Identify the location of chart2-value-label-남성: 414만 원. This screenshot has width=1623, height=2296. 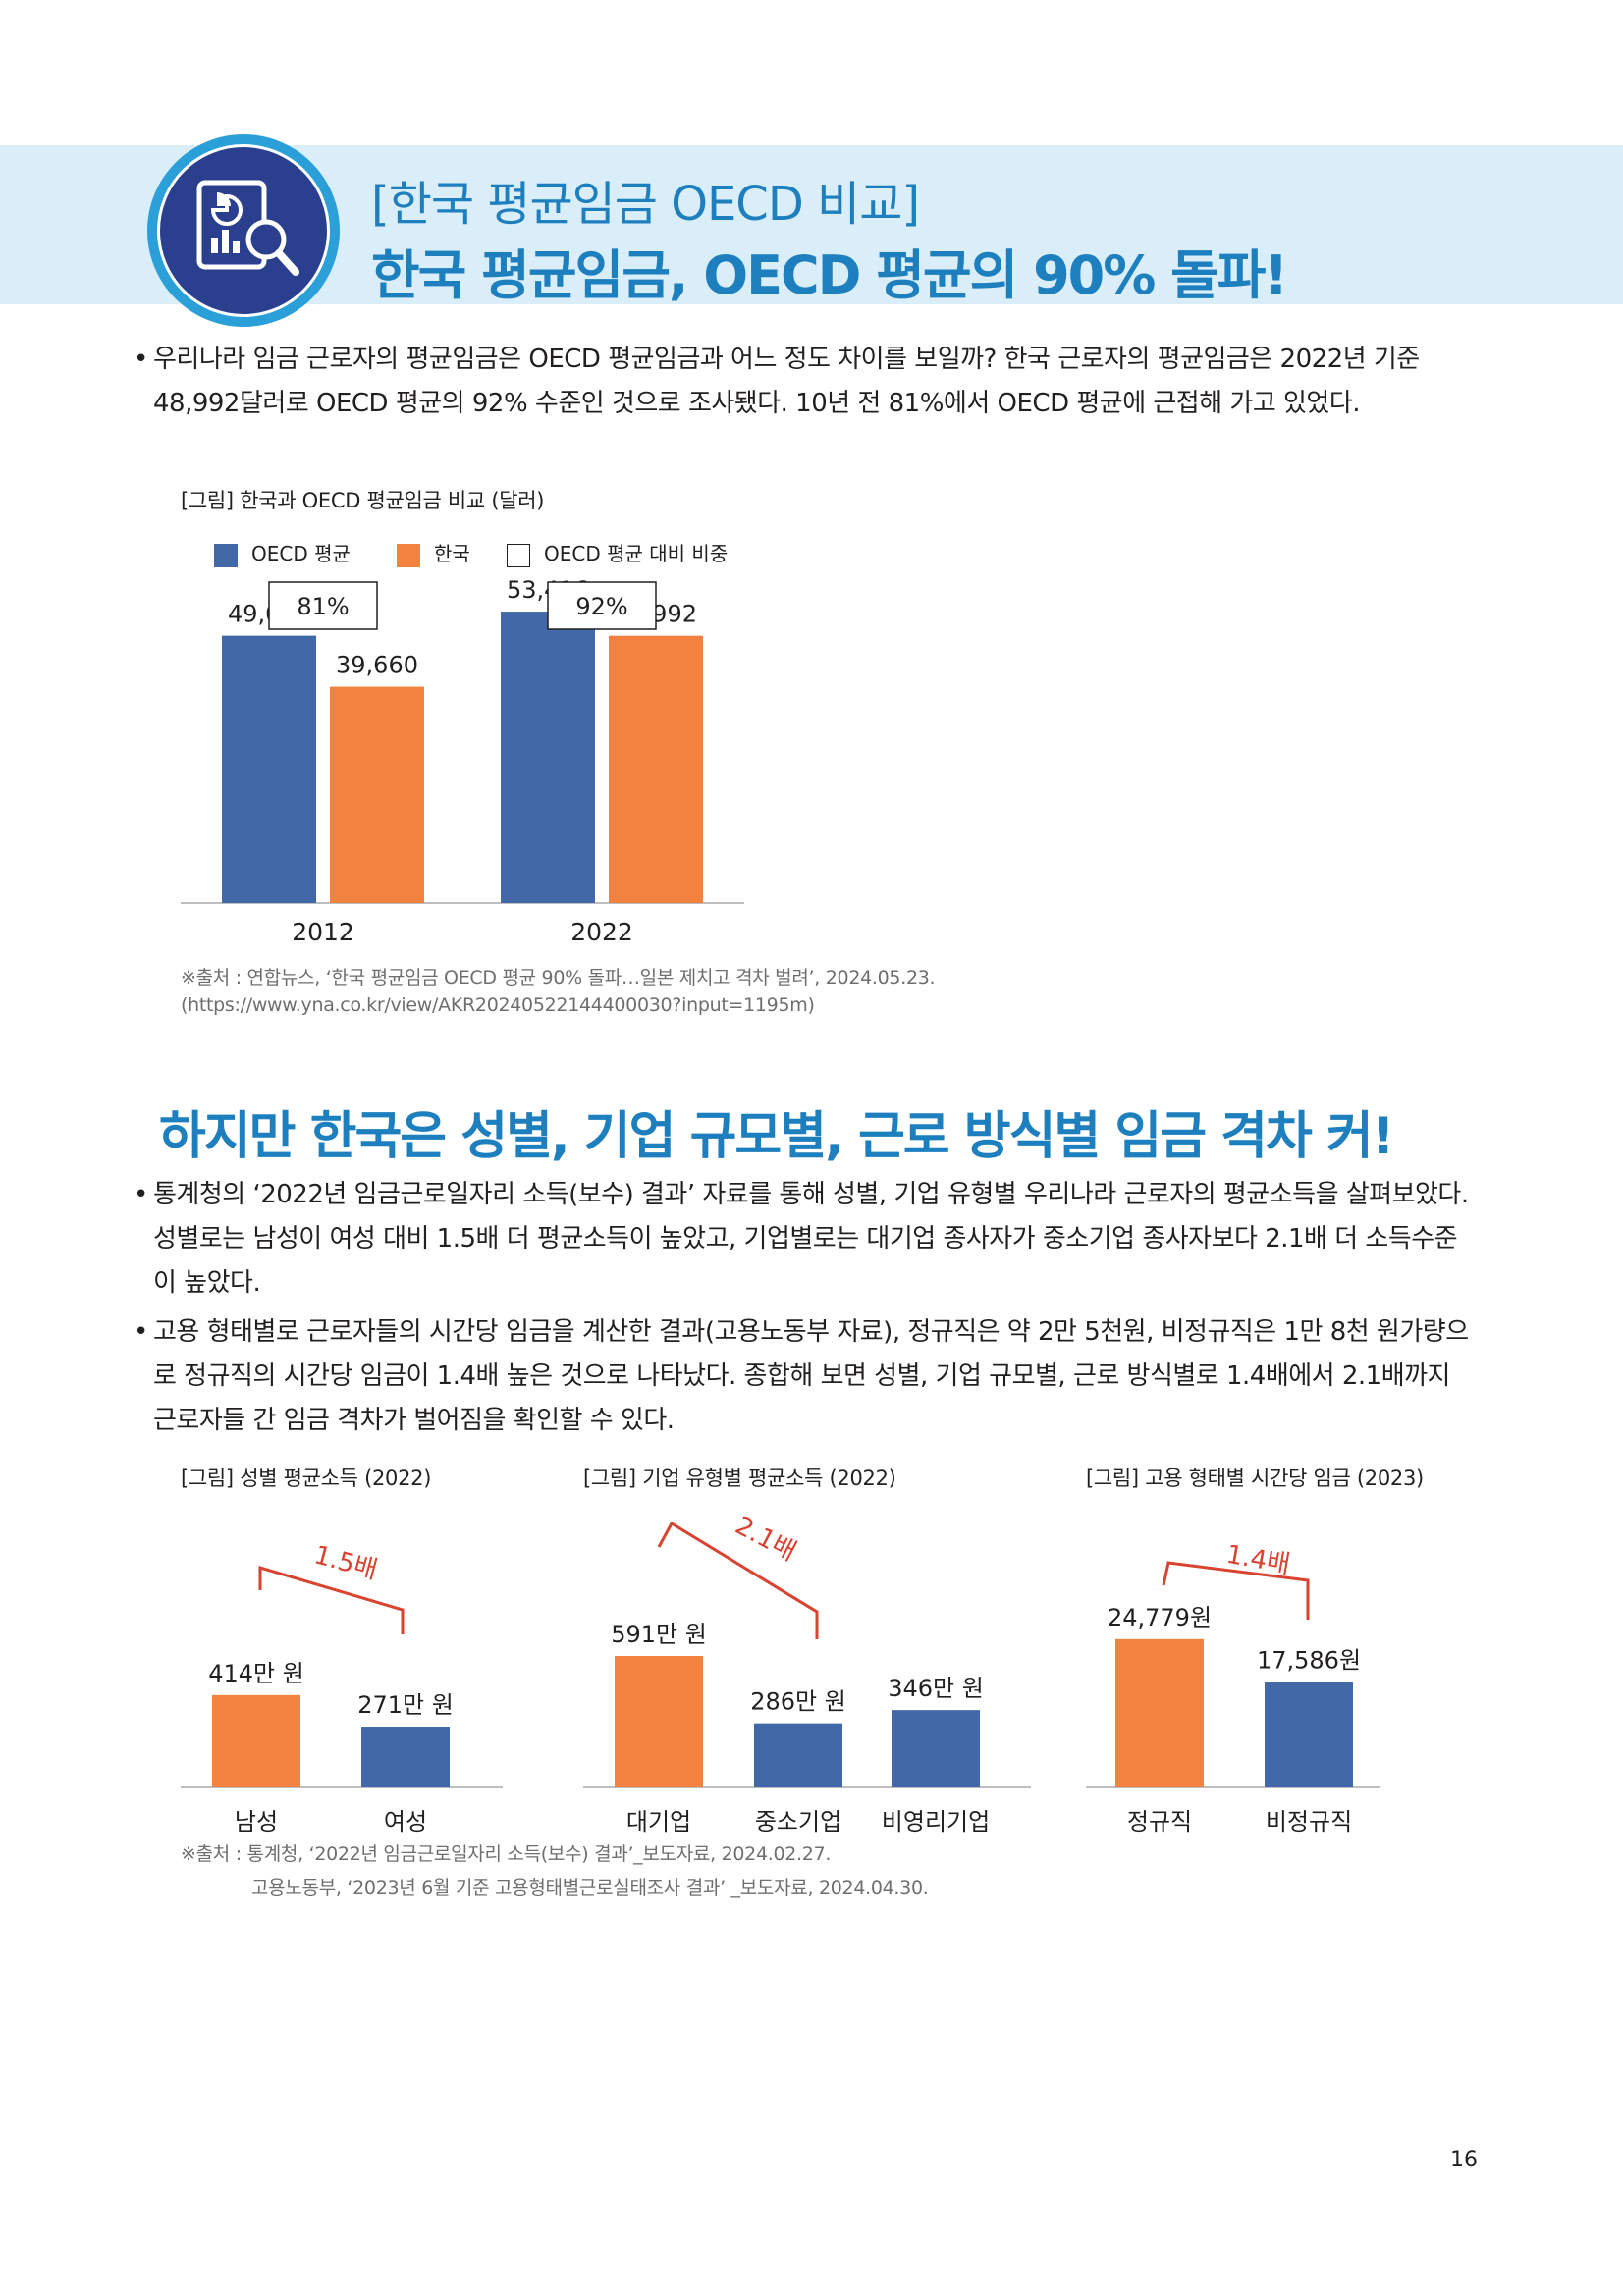
(256, 1673).